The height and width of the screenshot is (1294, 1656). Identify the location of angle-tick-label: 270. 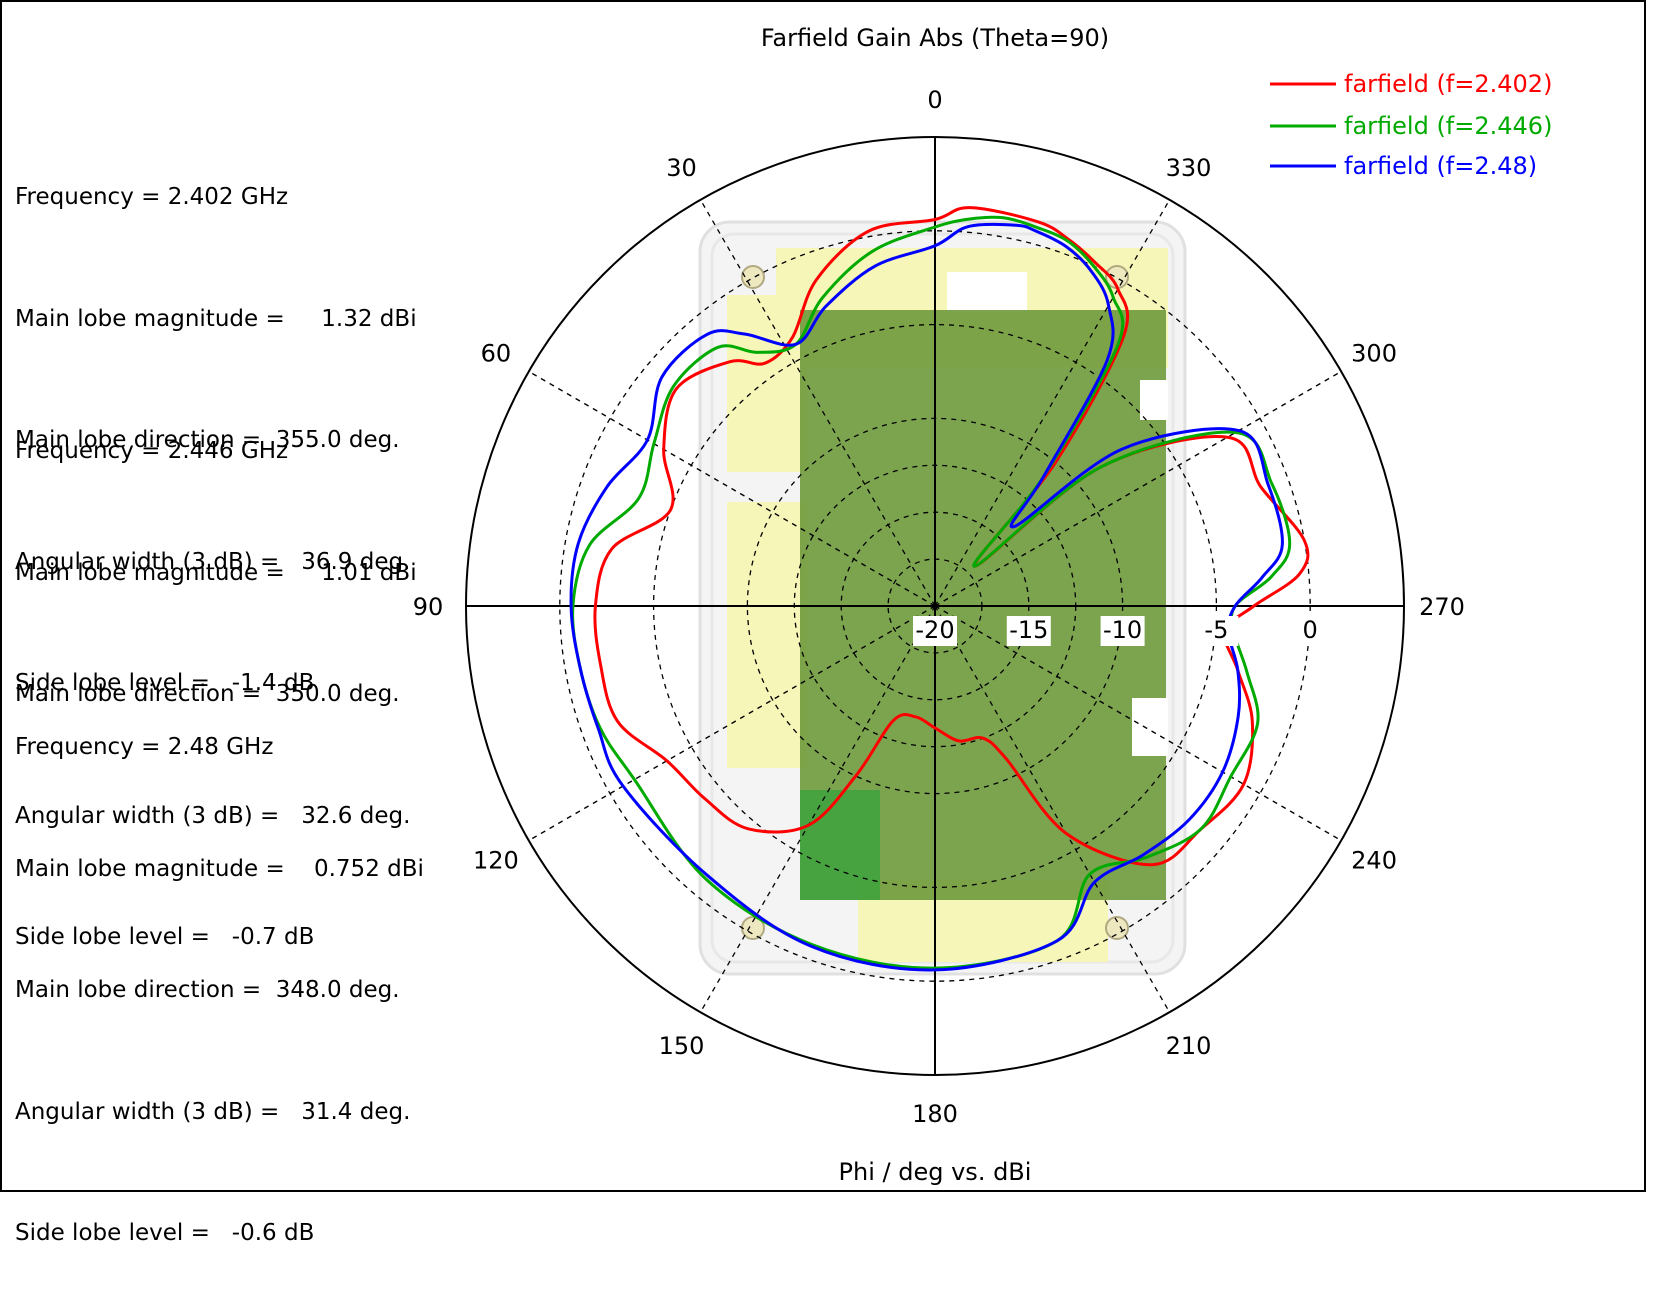
(1442, 607).